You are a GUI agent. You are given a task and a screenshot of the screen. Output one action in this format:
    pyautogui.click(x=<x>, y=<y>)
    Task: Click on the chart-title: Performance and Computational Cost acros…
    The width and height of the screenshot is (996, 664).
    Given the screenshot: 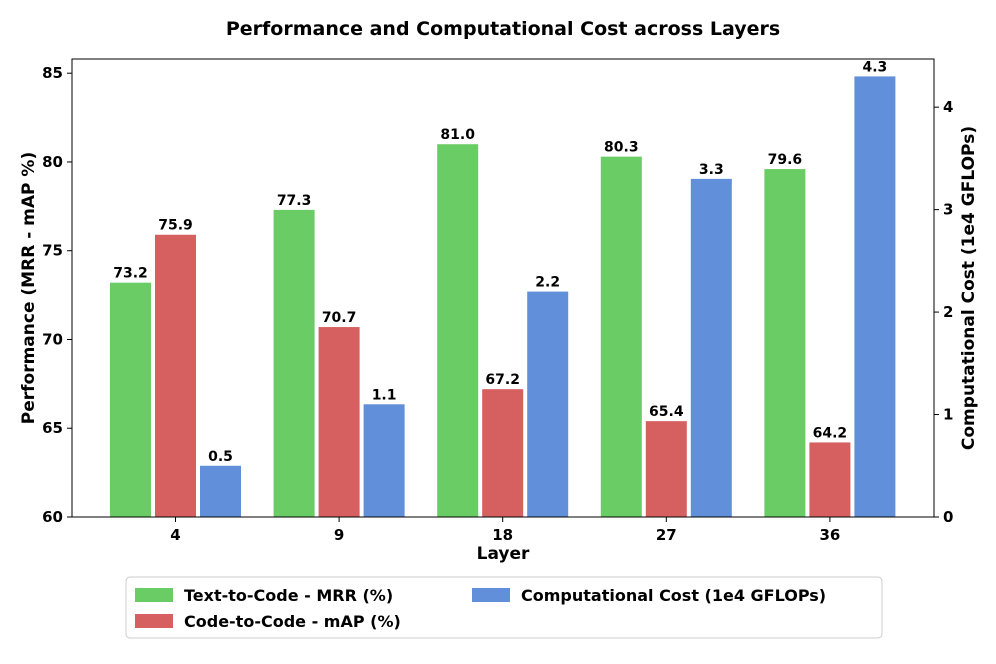 What is the action you would take?
    pyautogui.click(x=503, y=29)
    